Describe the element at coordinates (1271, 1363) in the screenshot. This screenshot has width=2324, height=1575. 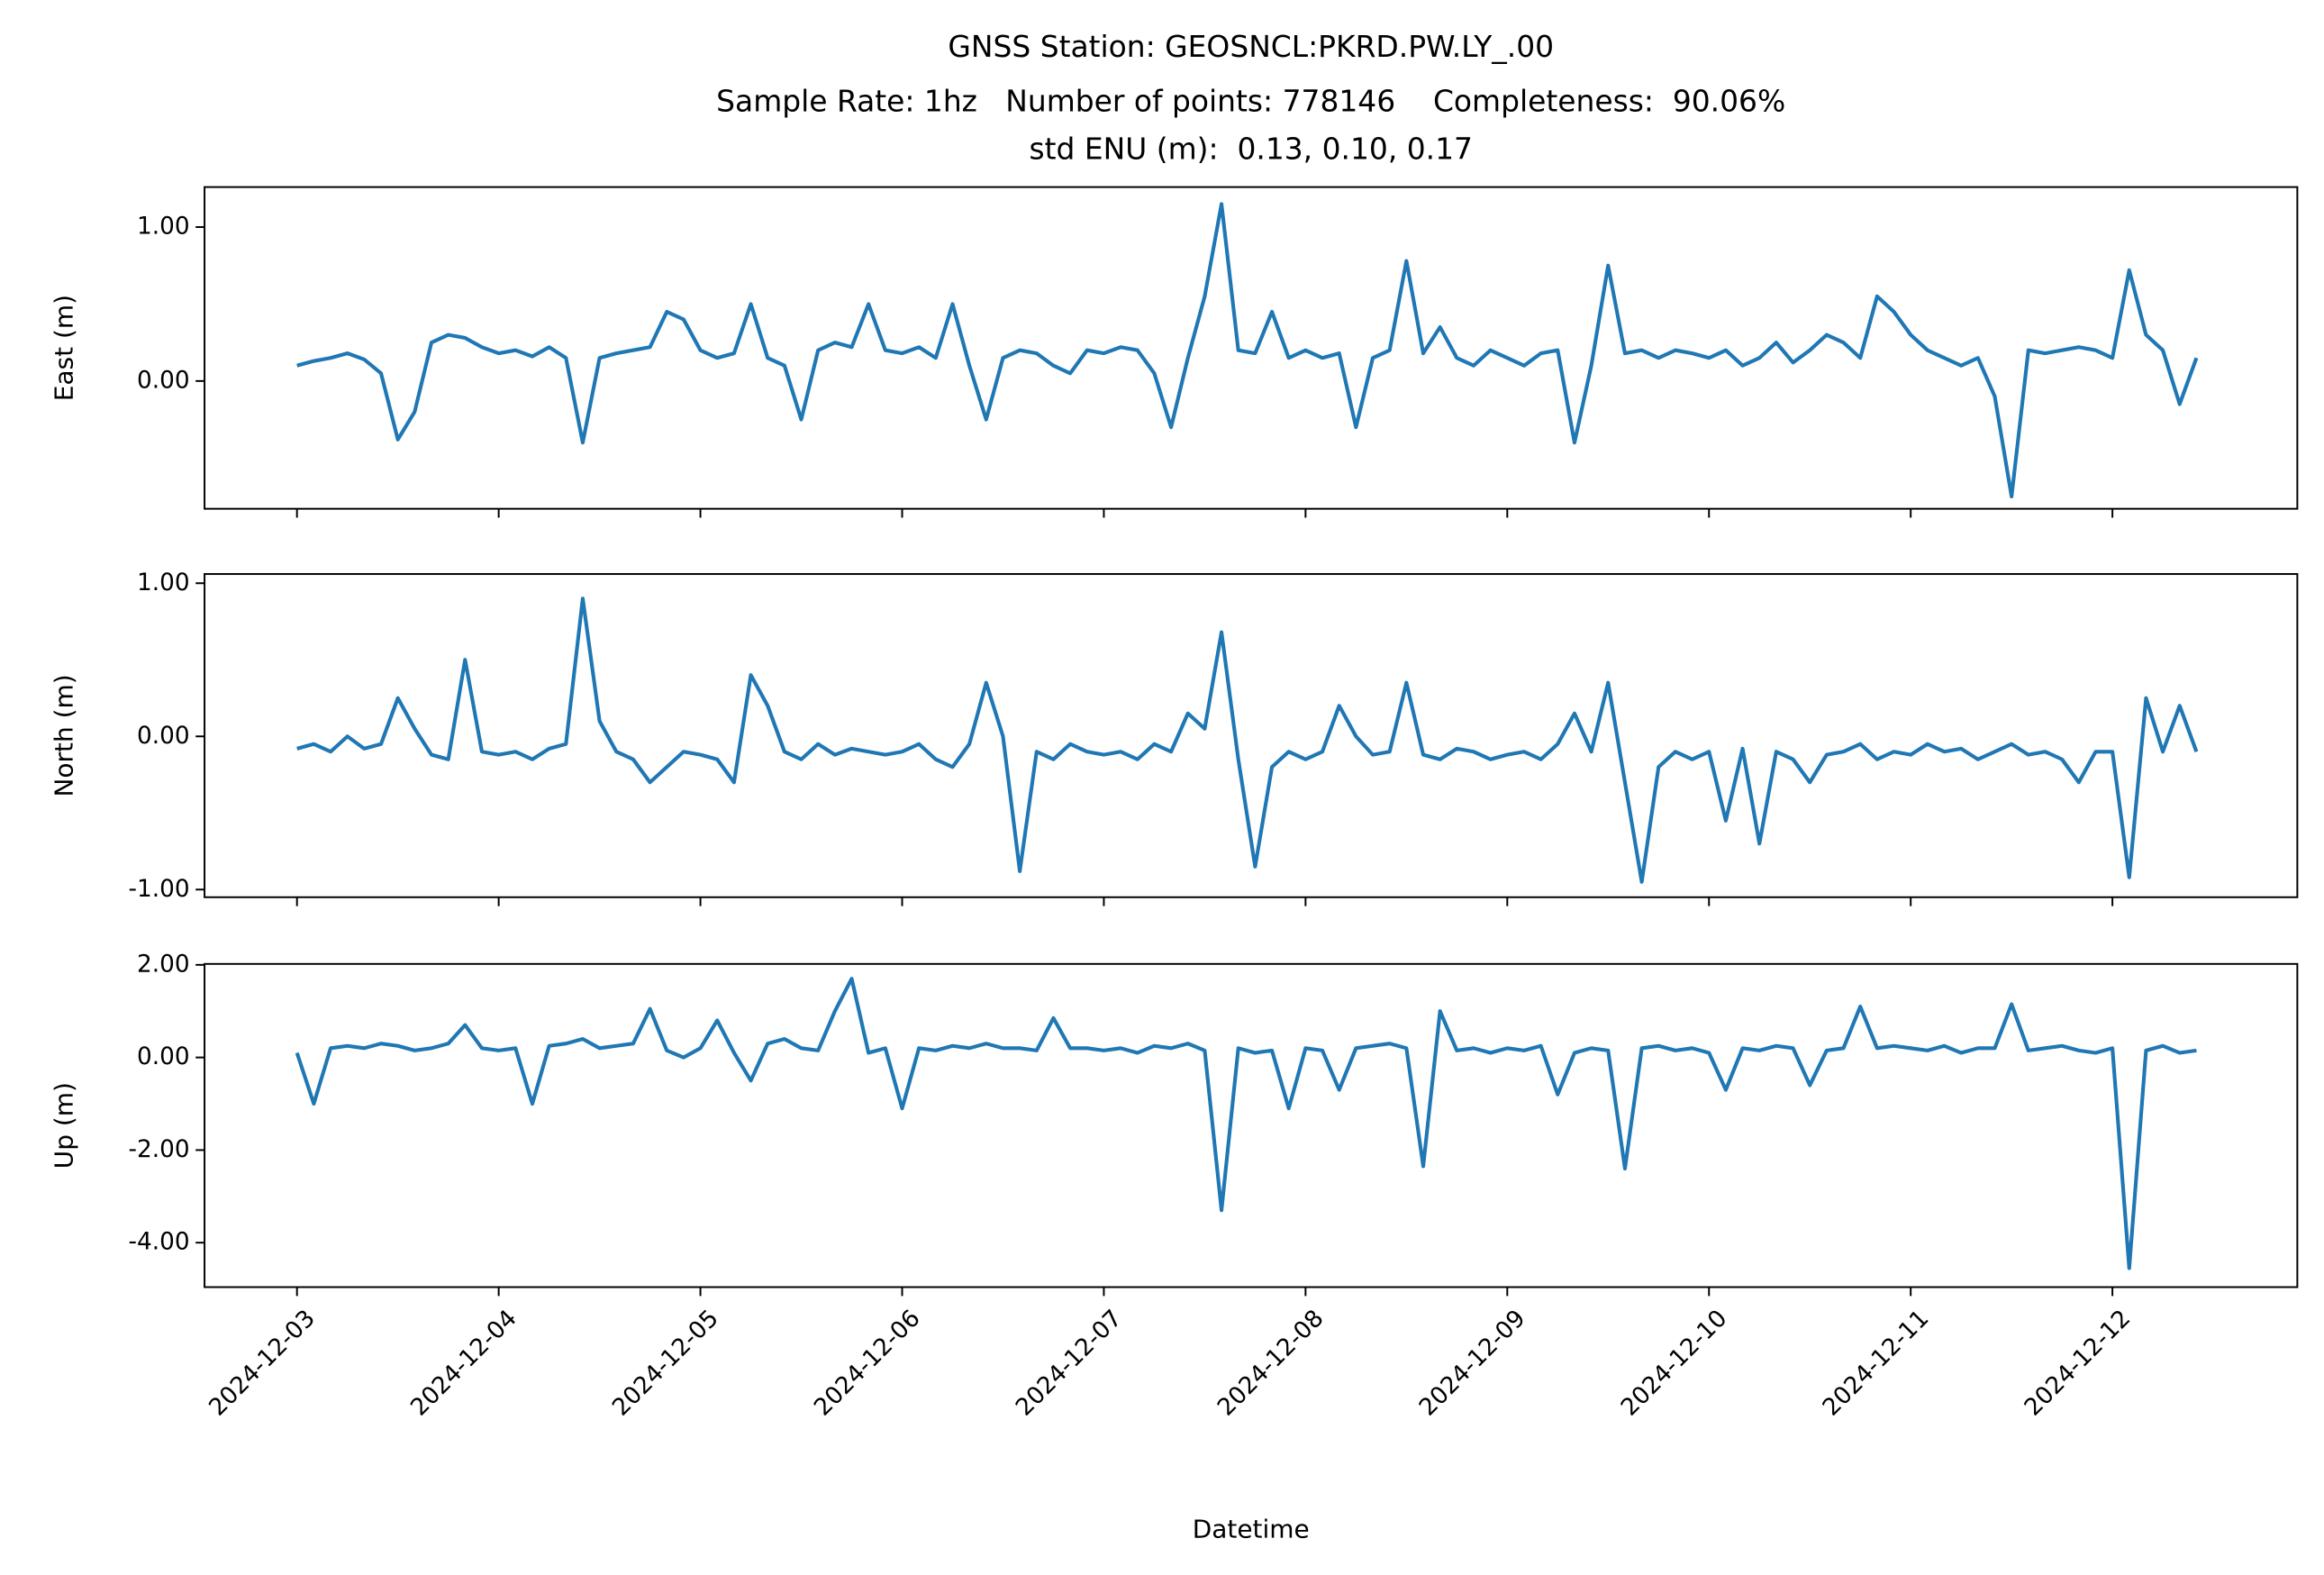
I see `x-tick-label: 2024-12-08` at that location.